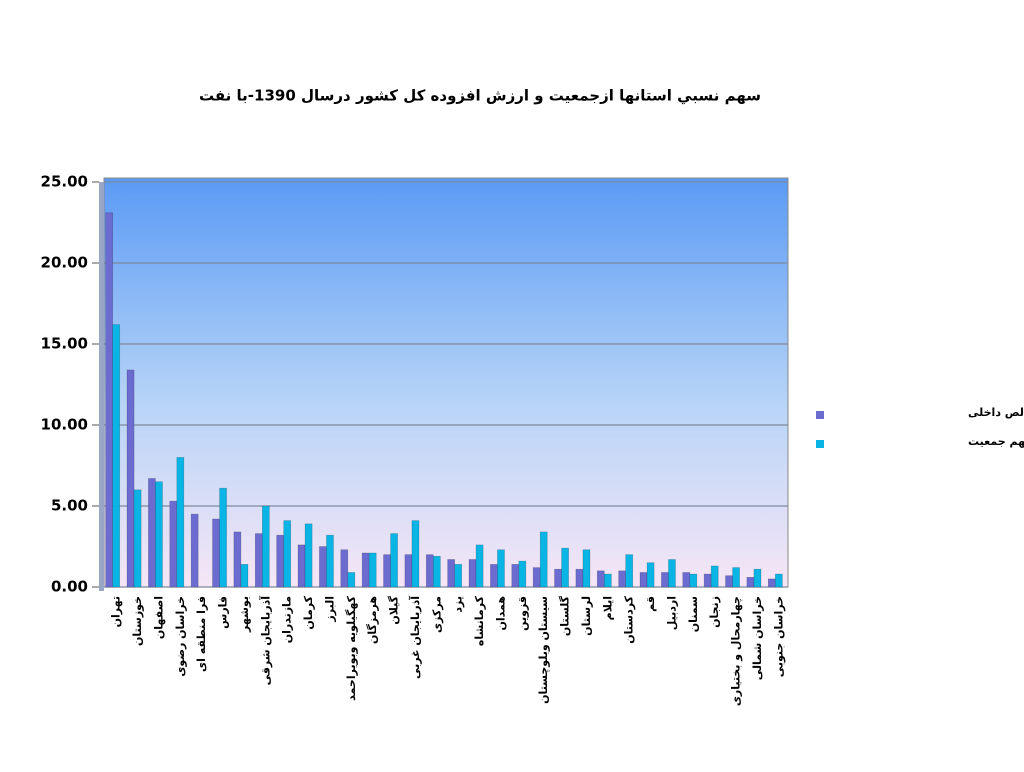  What do you see at coordinates (607, 608) in the screenshot?
I see `x-tick-label: ایلام` at bounding box center [607, 608].